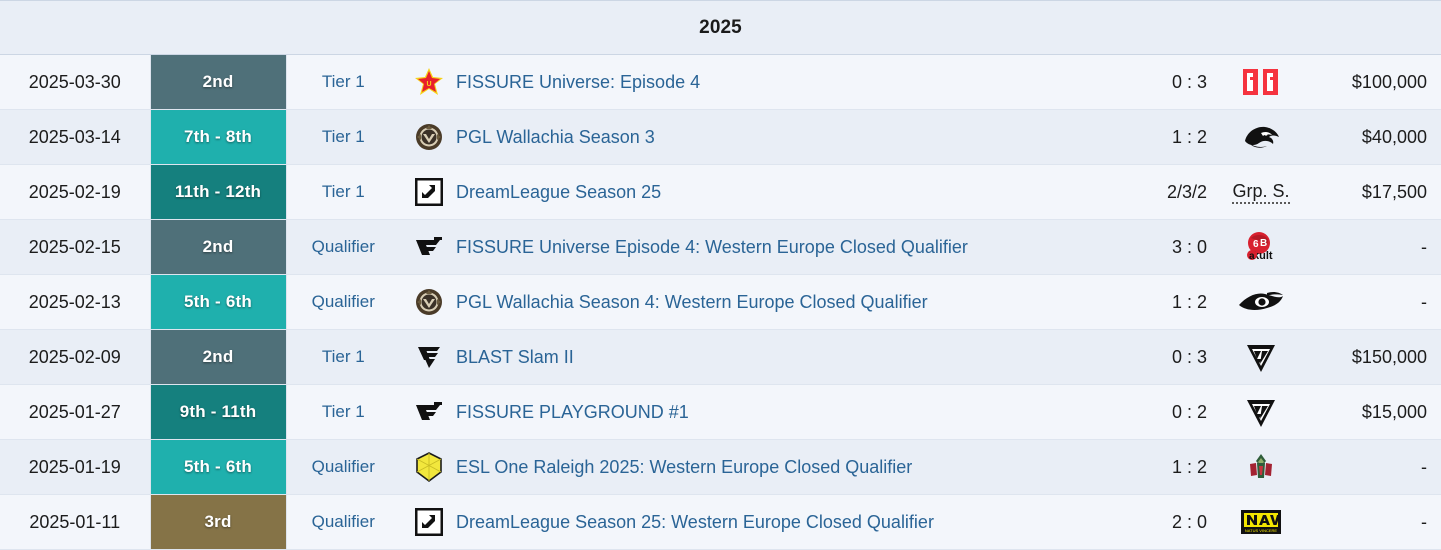 Image resolution: width=1441 pixels, height=550 pixels. I want to click on year-header: 2025, so click(720, 27).